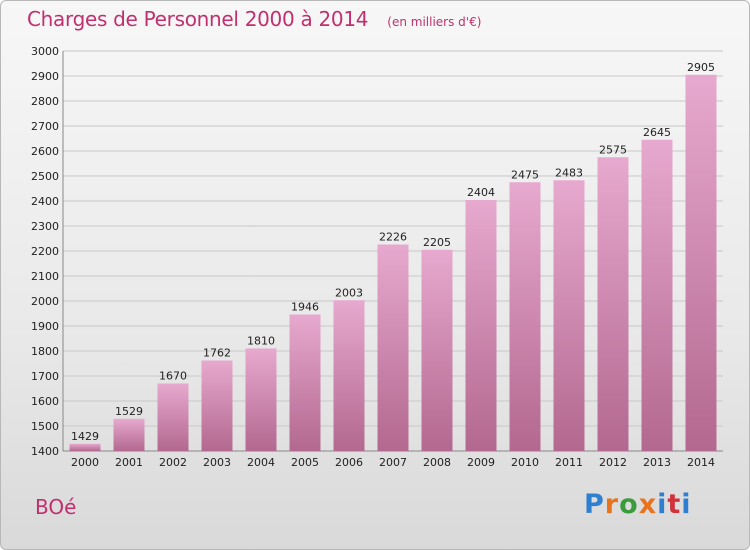  I want to click on y-tick-label: 3000, so click(45, 51).